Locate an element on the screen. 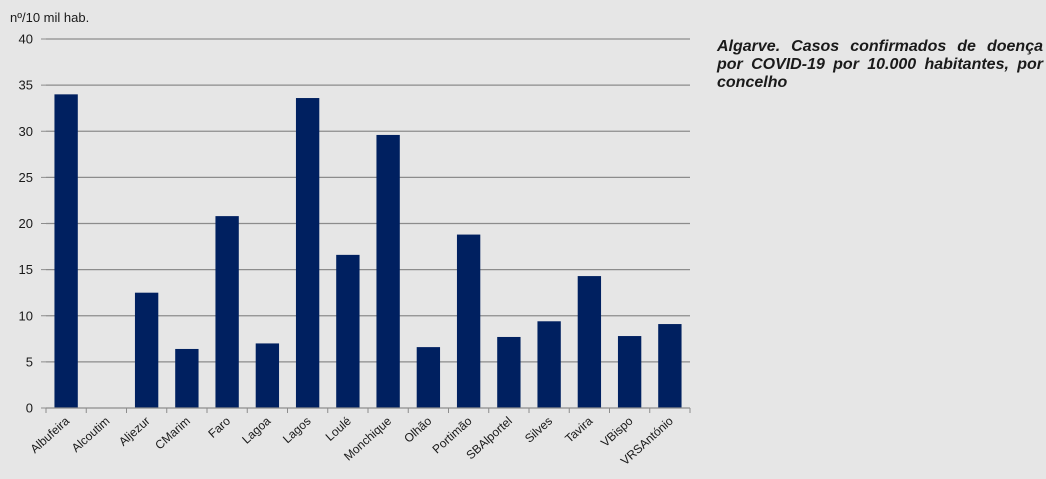 Image resolution: width=1046 pixels, height=479 pixels. y-tick-label: 5 is located at coordinates (29, 361).